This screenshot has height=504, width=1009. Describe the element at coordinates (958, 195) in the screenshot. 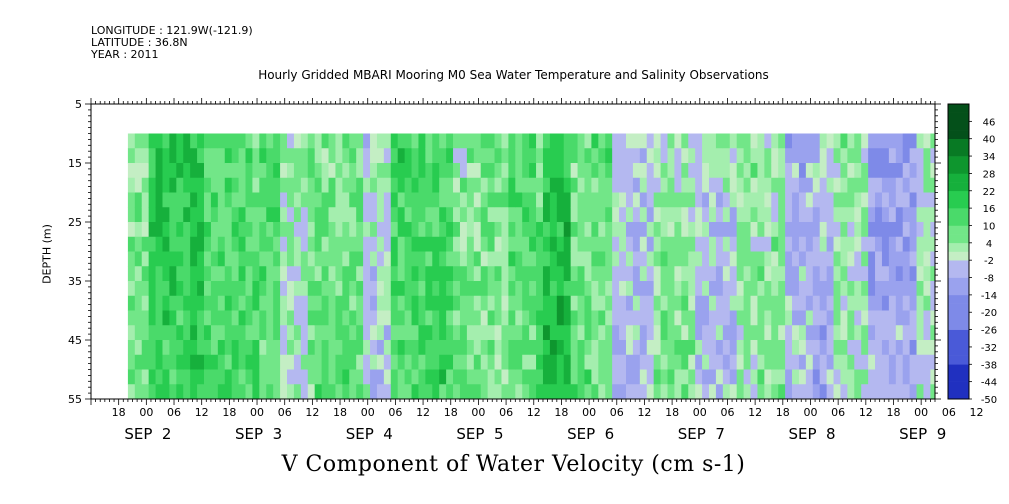

I see `colorbar-segment` at that location.